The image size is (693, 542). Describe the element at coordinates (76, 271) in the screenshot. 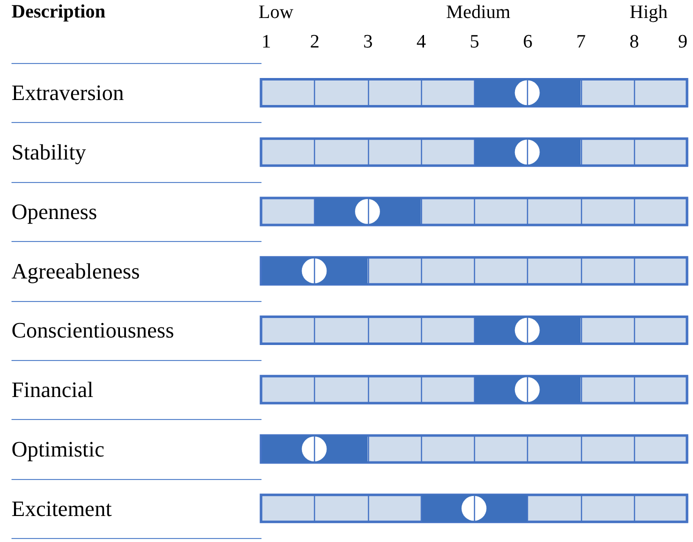

I see `y-tick-label: Agreeableness` at that location.